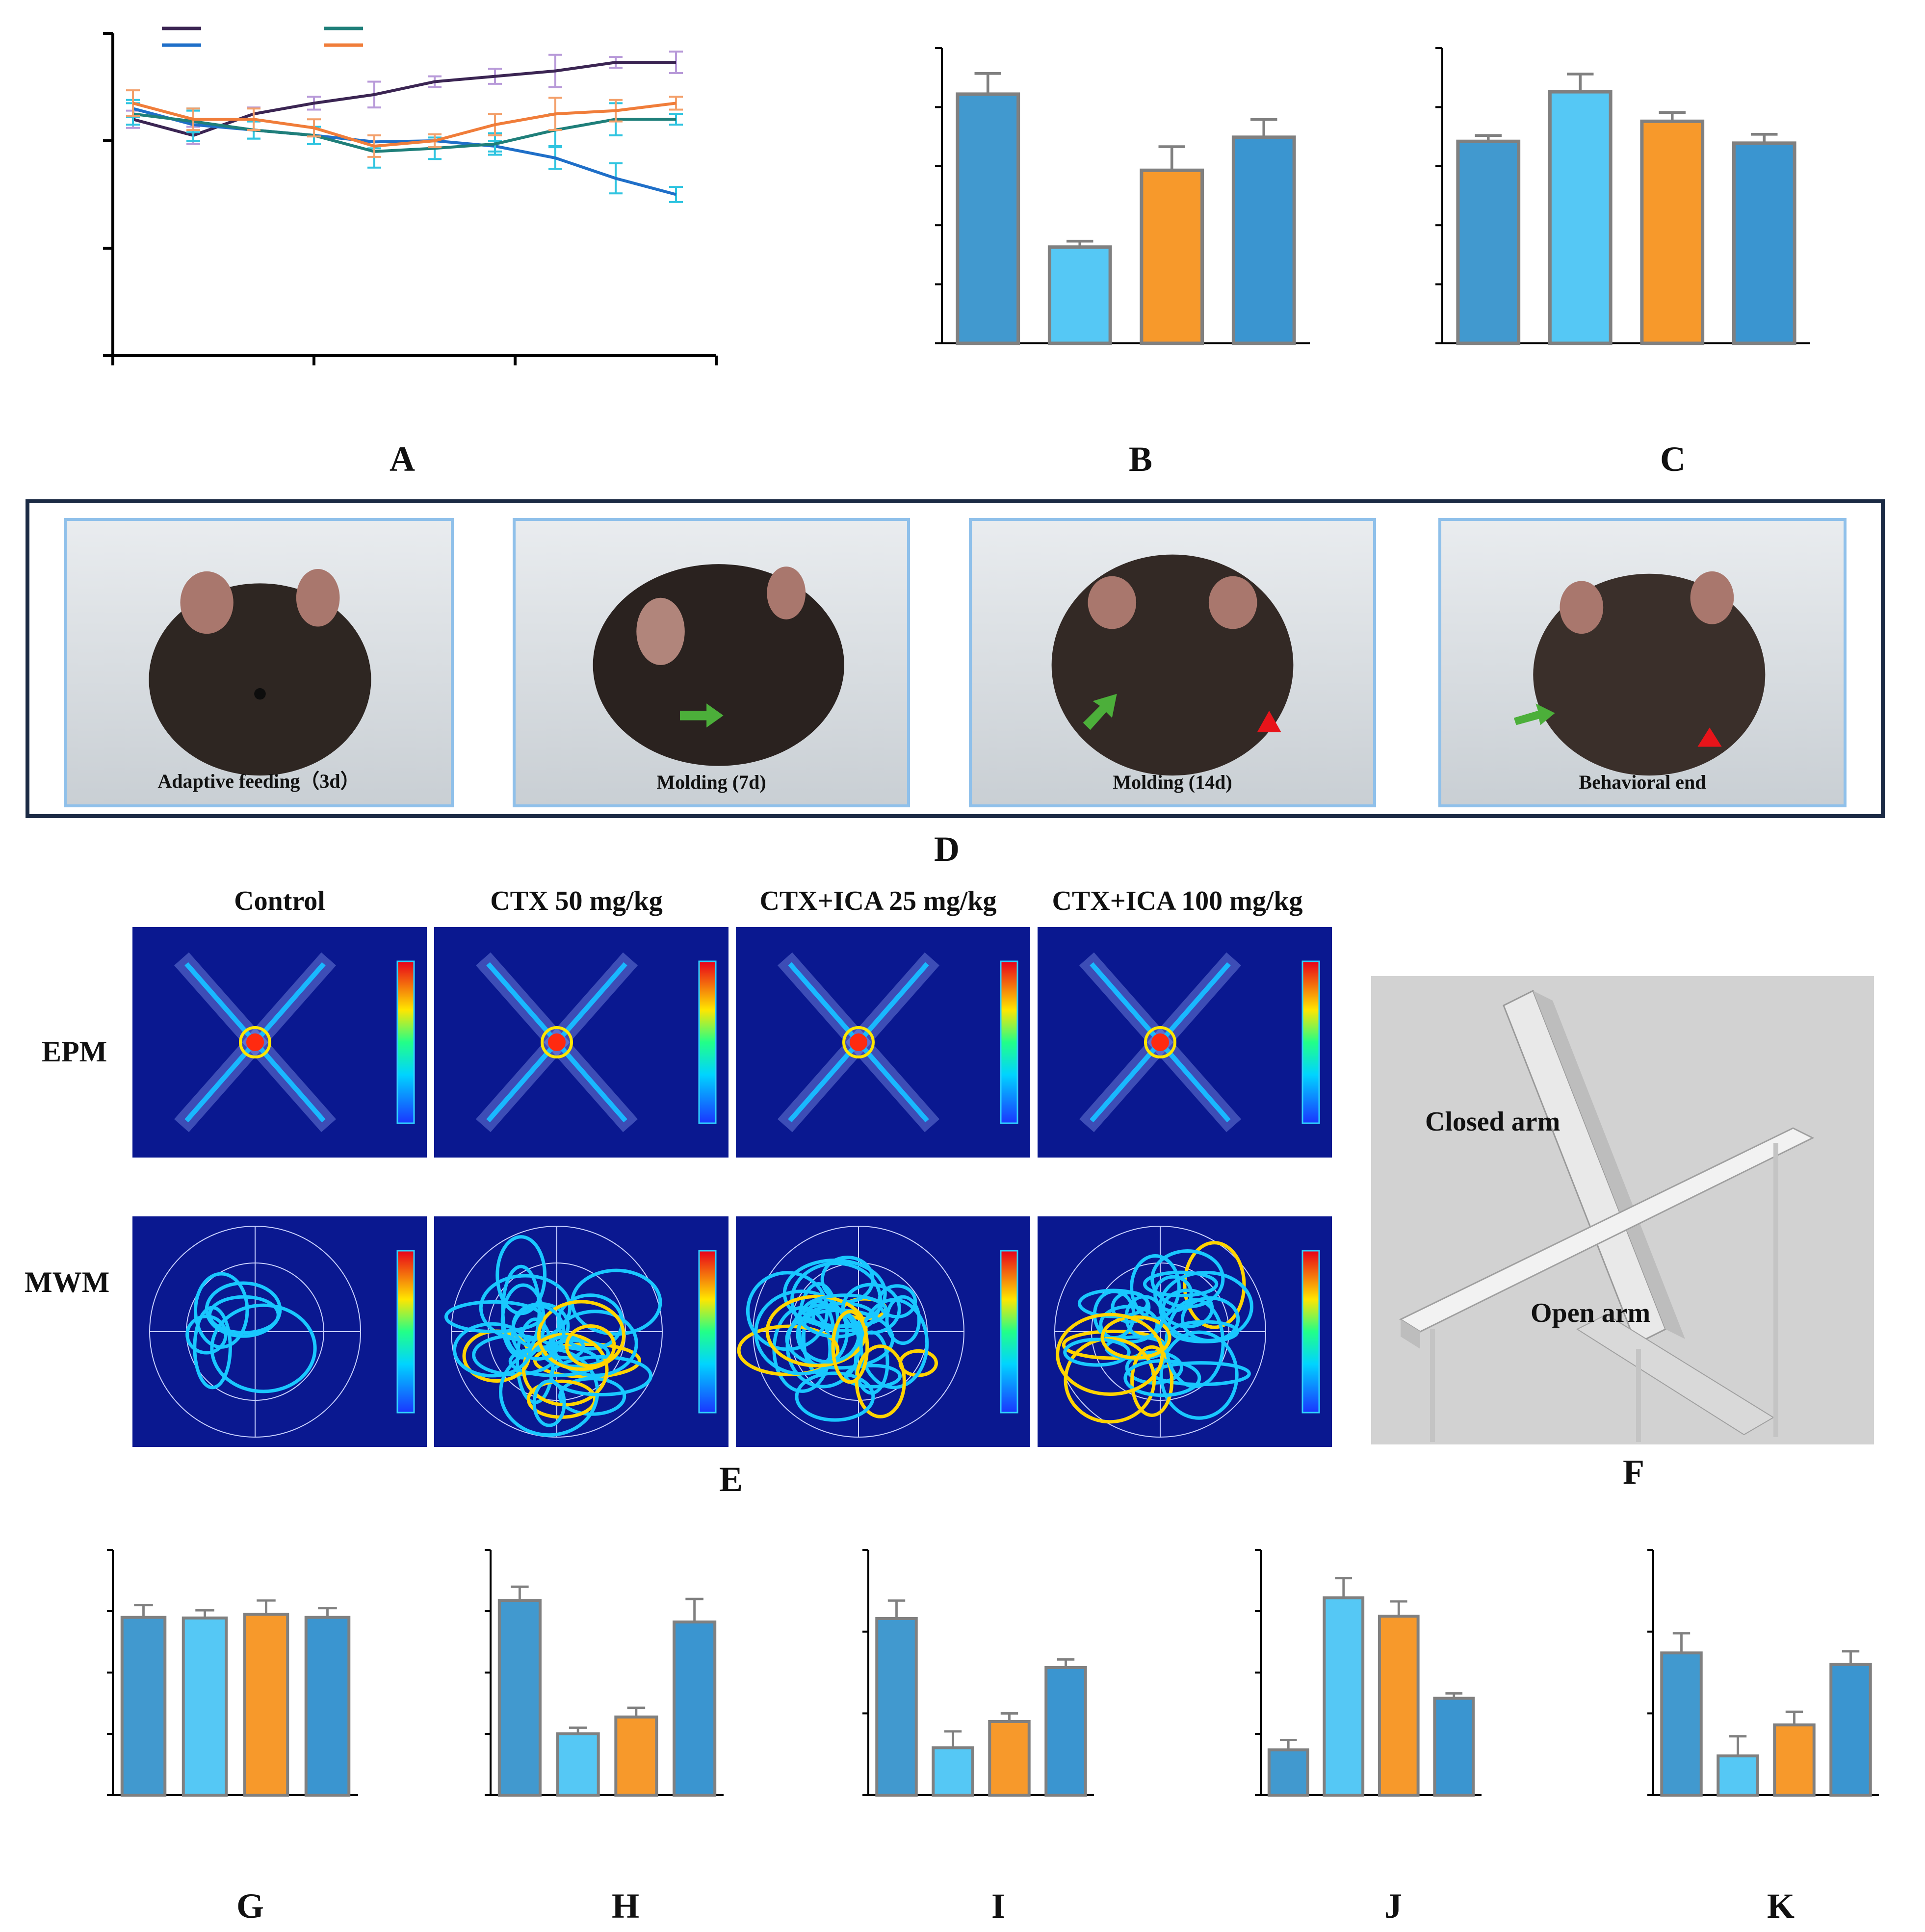 The height and width of the screenshot is (1932, 1925). What do you see at coordinates (67, 1282) in the screenshot?
I see `row-label-mwm: MWM` at bounding box center [67, 1282].